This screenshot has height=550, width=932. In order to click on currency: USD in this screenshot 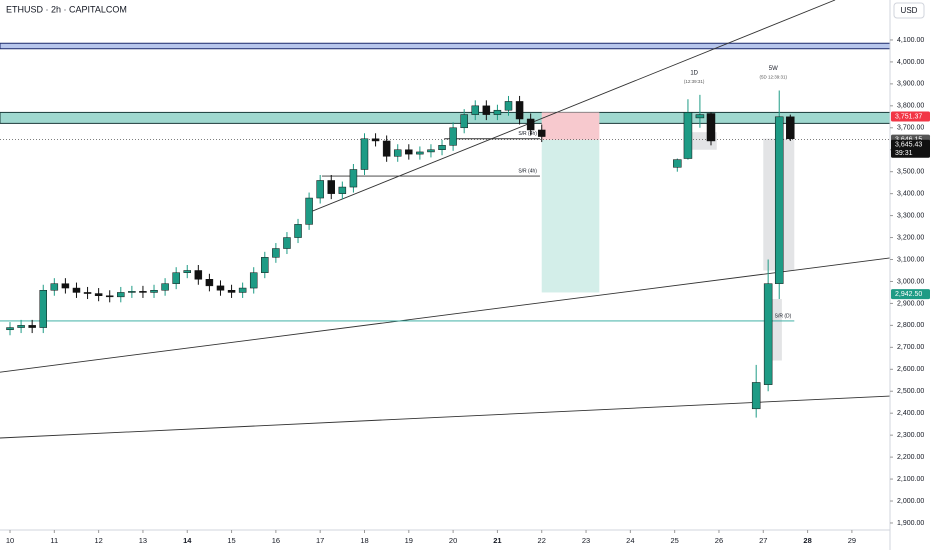, I will do `click(909, 10)`.